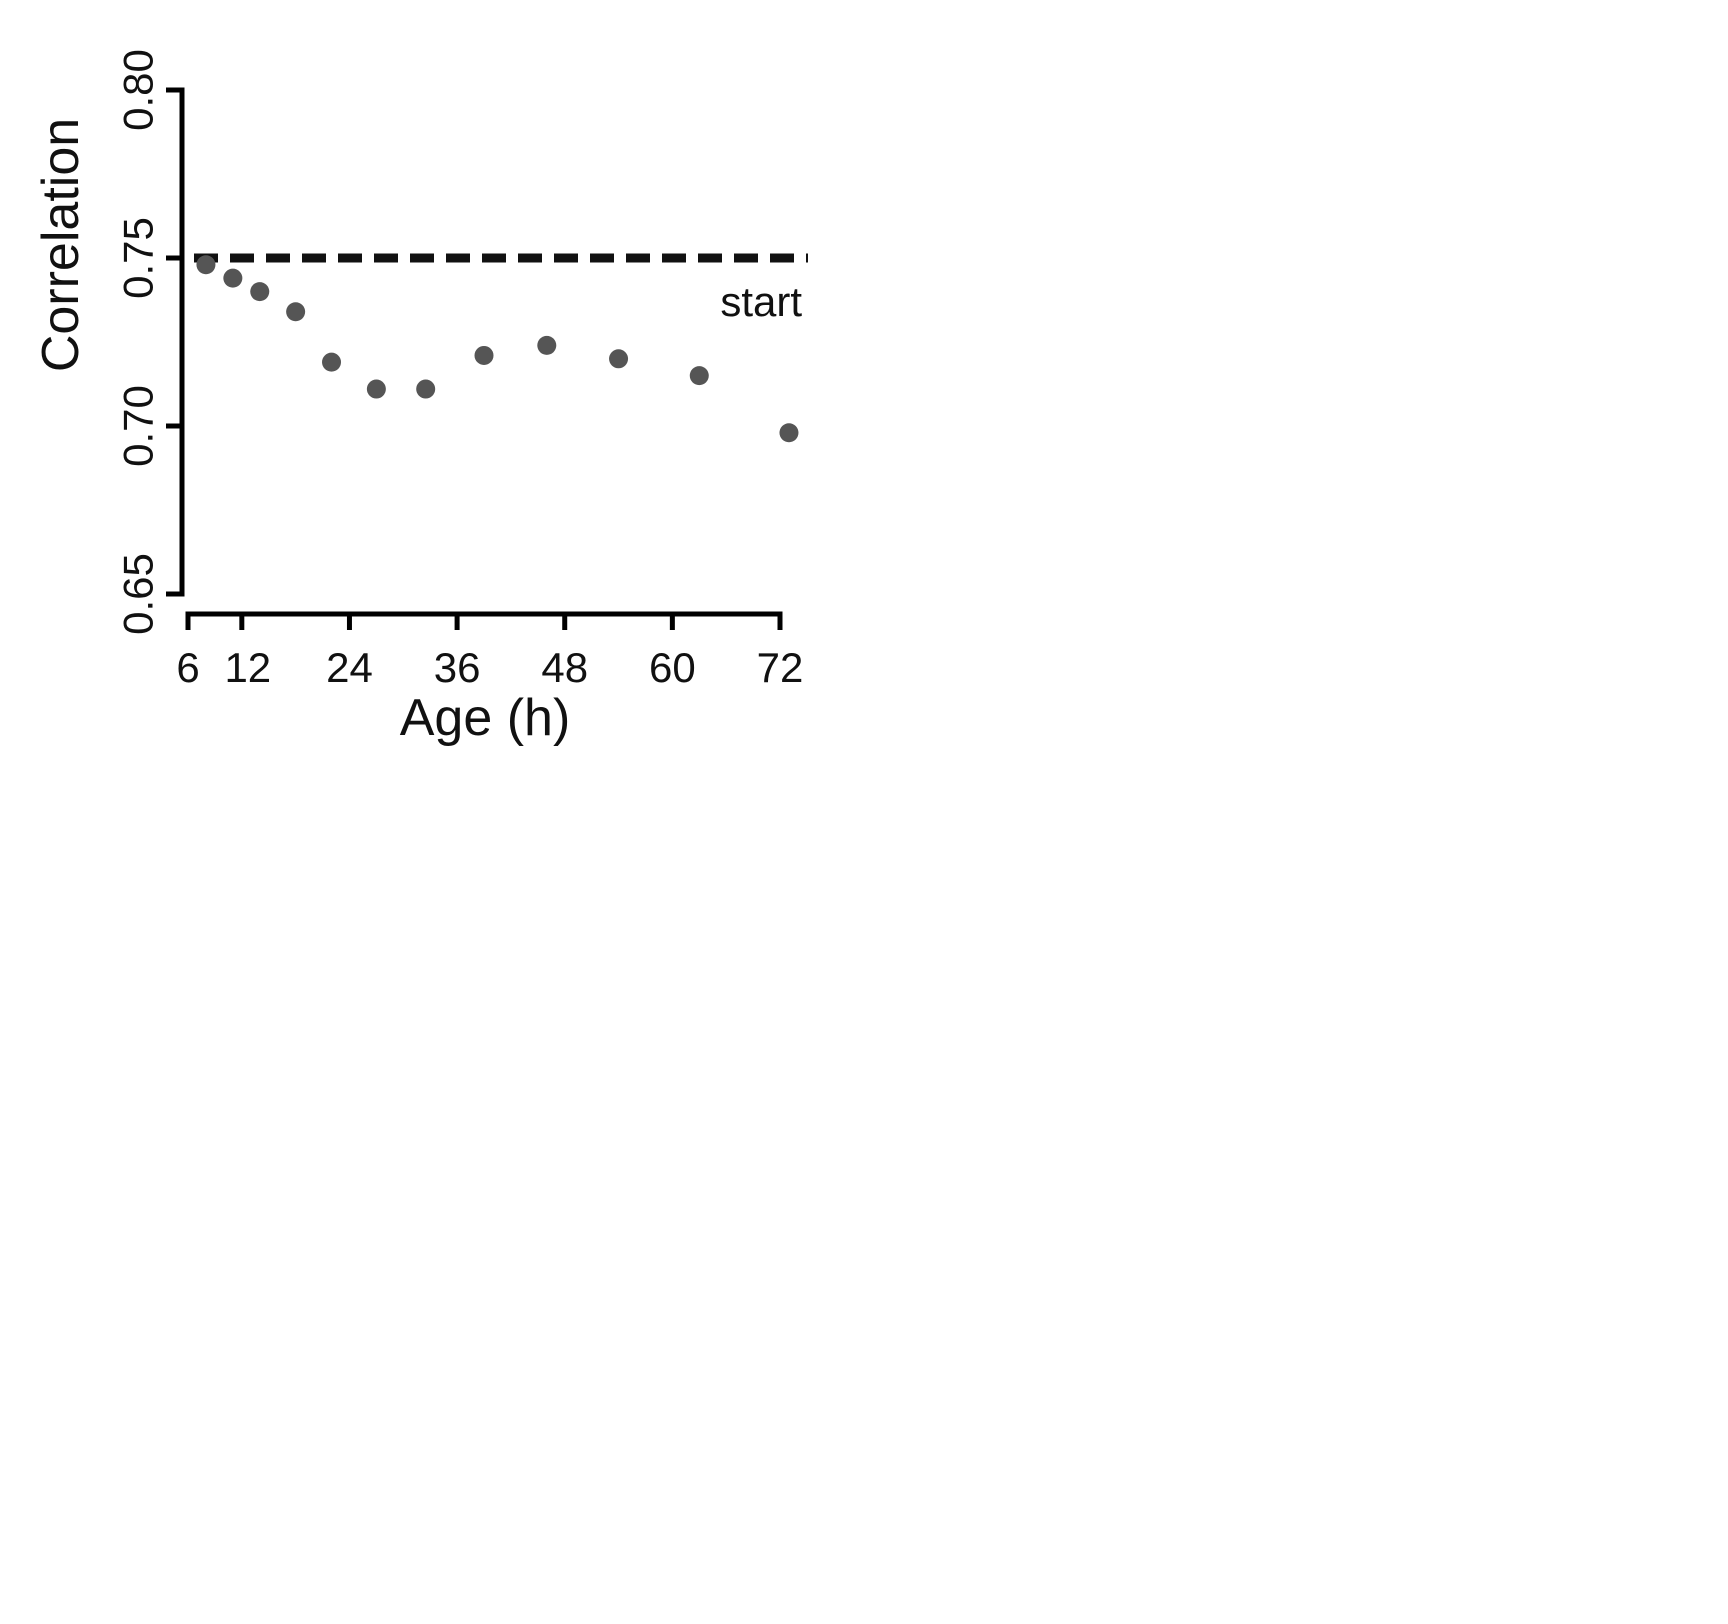 This screenshot has width=1728, height=1624. I want to click on y-axis-title: Correlation, so click(61, 245).